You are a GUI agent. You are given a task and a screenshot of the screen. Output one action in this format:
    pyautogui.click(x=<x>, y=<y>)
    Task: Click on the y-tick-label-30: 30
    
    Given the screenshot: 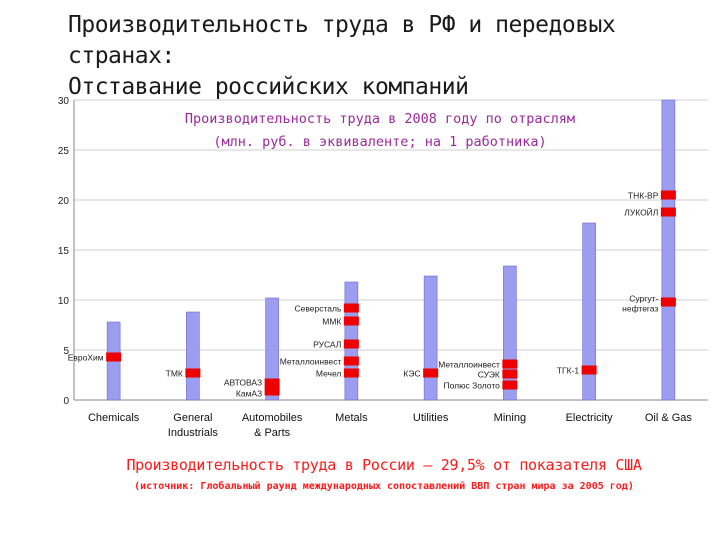 What is the action you would take?
    pyautogui.click(x=64, y=101)
    